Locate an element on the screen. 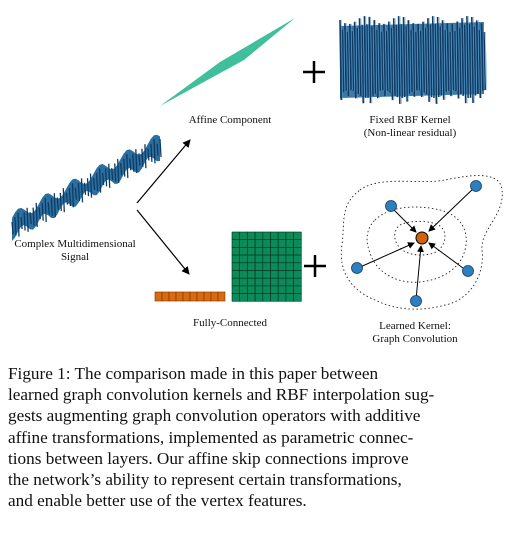 This screenshot has height=541, width=507. graph-outer-contour is located at coordinates (421, 242).